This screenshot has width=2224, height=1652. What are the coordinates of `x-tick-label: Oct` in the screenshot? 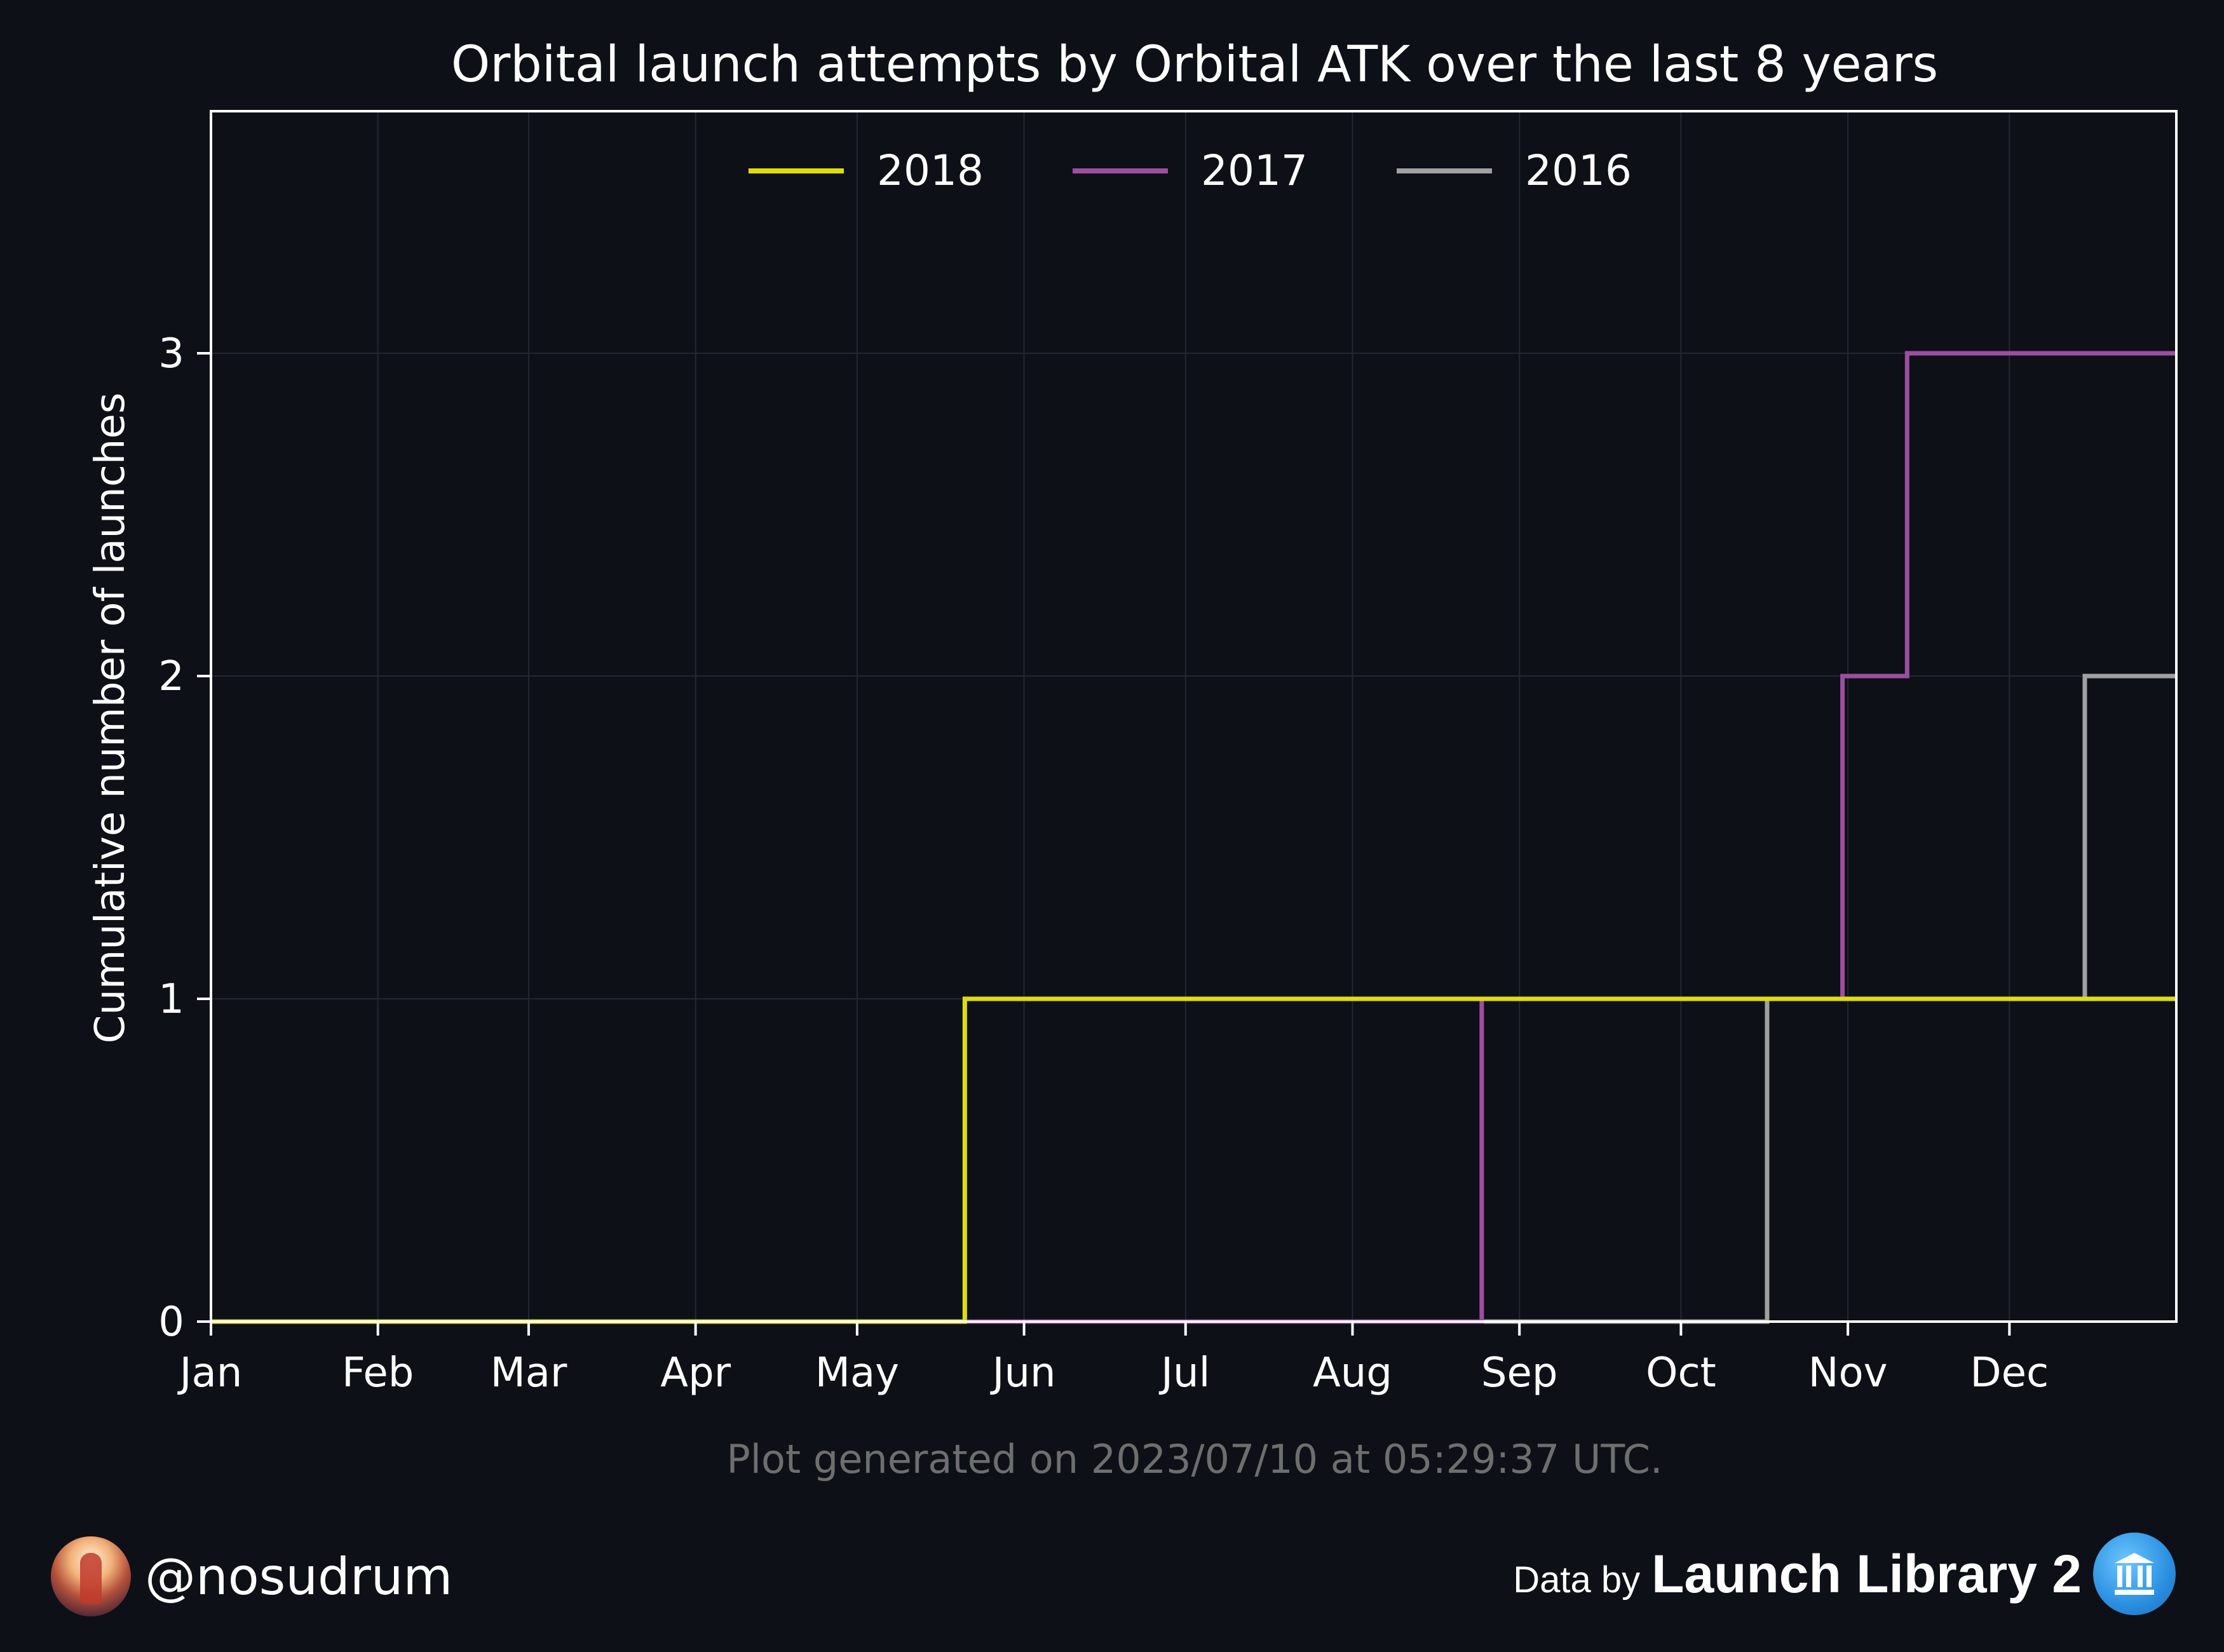 It's located at (1681, 1373).